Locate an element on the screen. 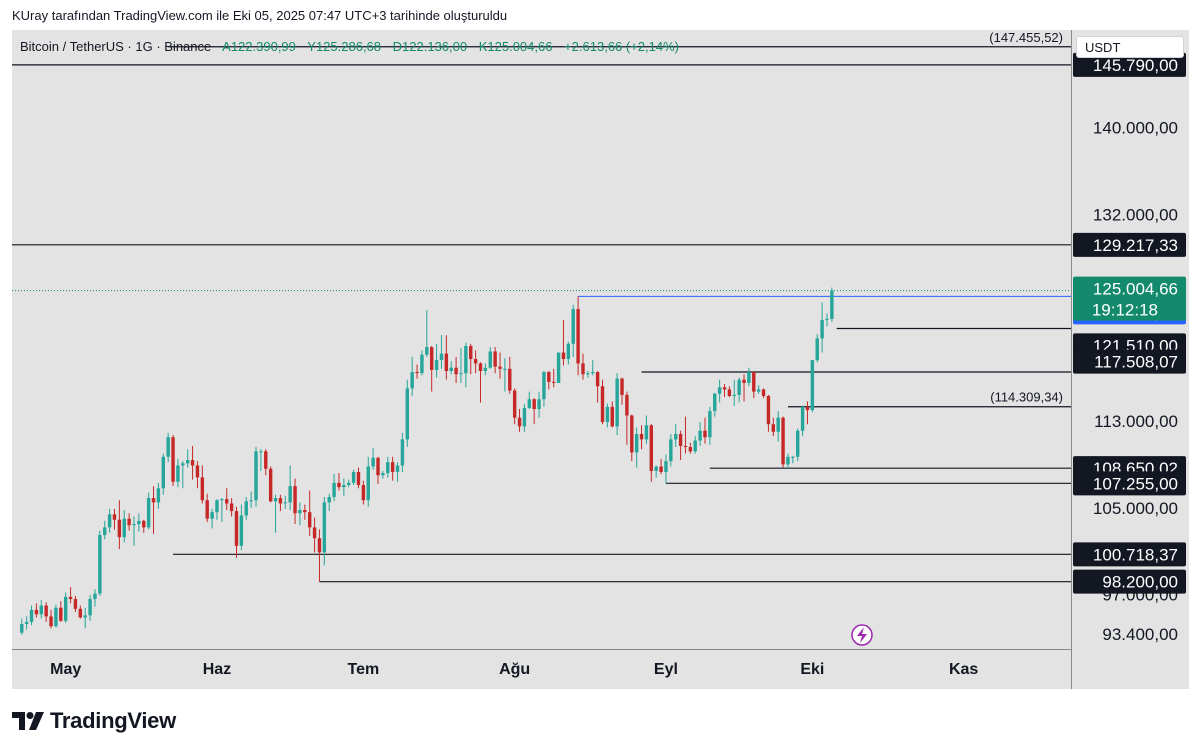 The width and height of the screenshot is (1200, 754). time-axis-background is located at coordinates (600, 669).